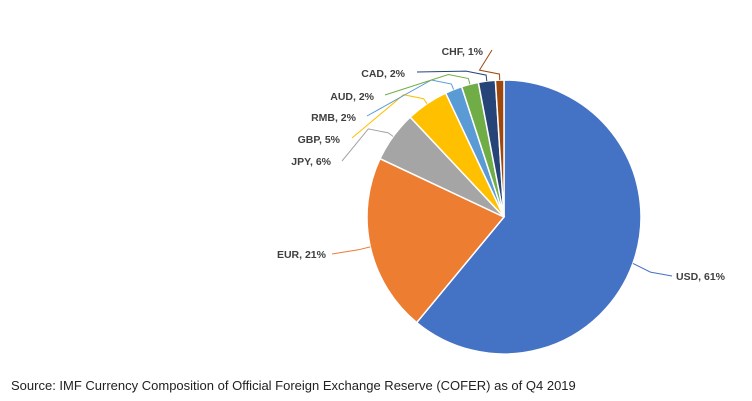 Image resolution: width=752 pixels, height=401 pixels. Describe the element at coordinates (463, 52) in the screenshot. I see `data-label-chf: CHF, 1%` at that location.